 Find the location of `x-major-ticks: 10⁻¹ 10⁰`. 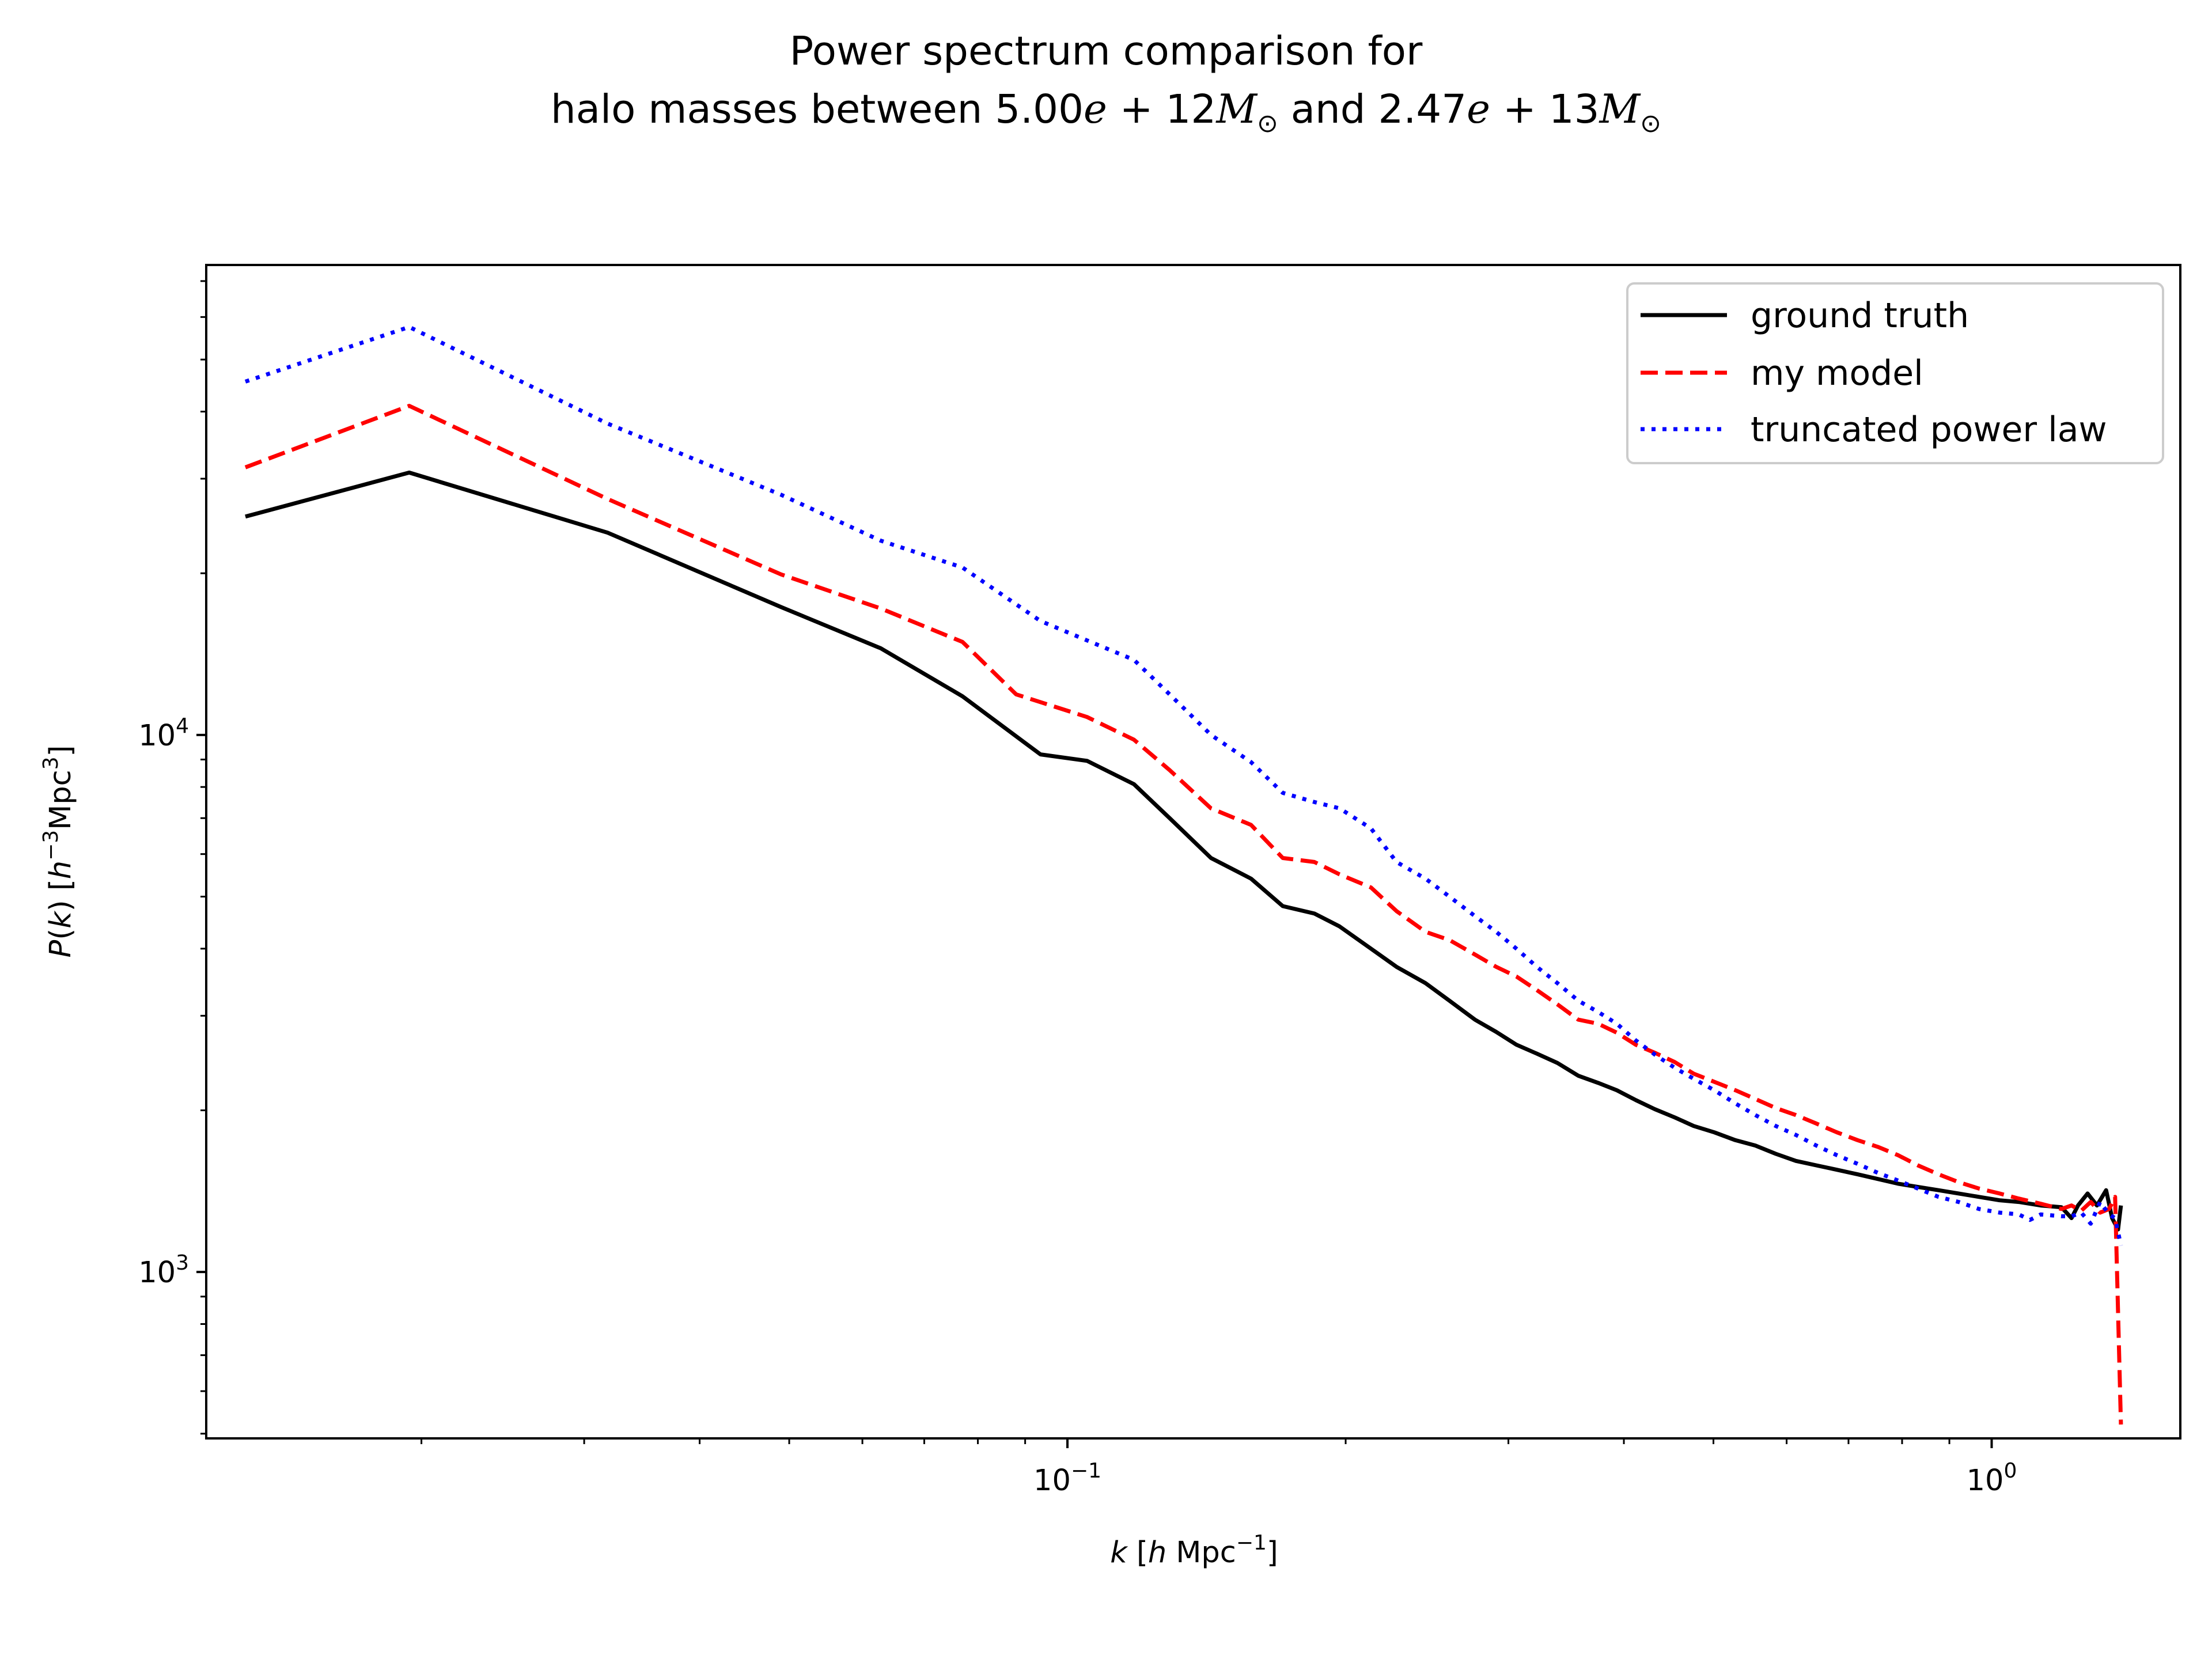

x-major-ticks: 10⁻¹ 10⁰ is located at coordinates (1525, 1468).